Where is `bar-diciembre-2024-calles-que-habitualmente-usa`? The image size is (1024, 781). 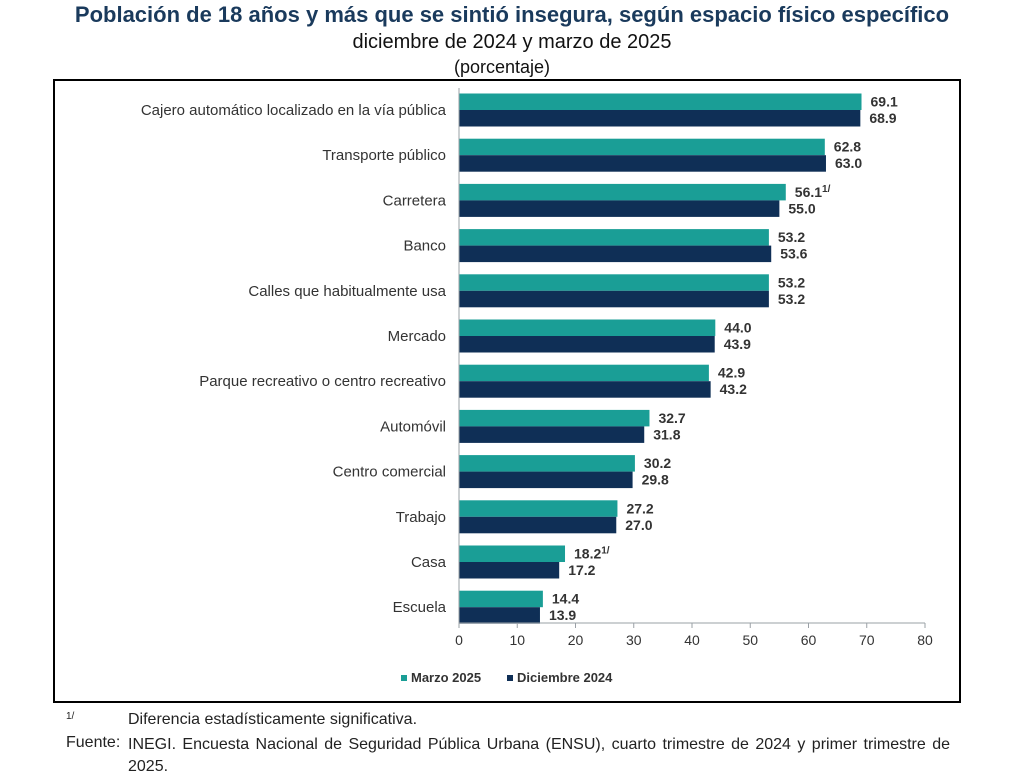 bar-diciembre-2024-calles-que-habitualmente-usa is located at coordinates (614, 299).